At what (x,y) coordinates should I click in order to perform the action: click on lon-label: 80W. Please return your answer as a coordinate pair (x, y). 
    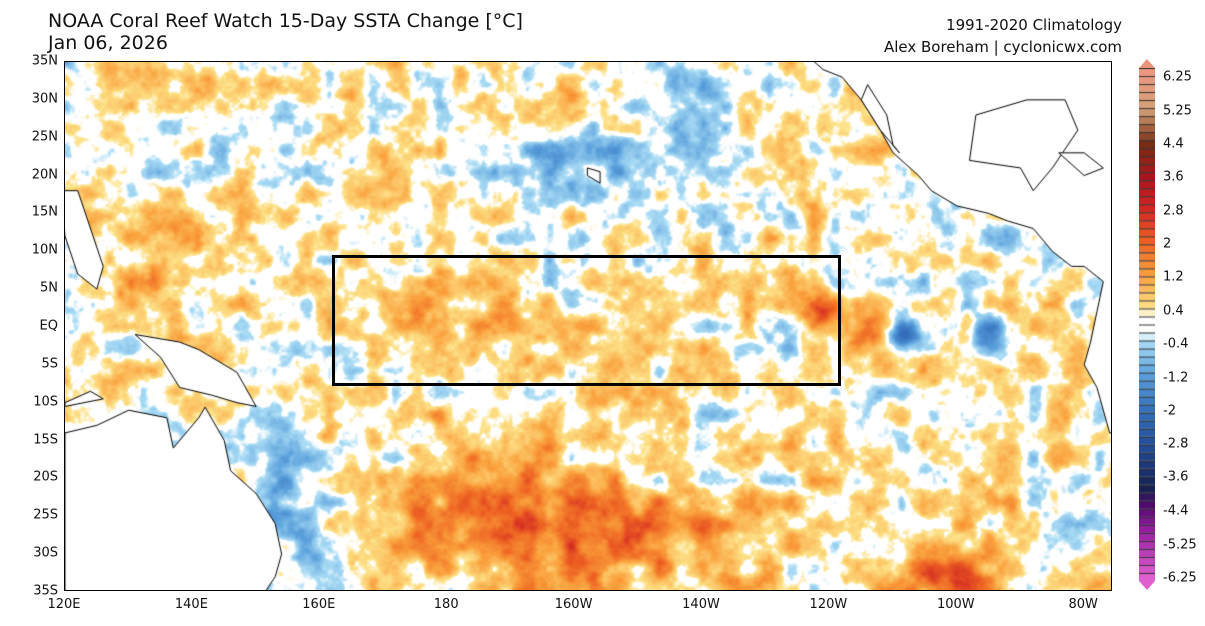
    Looking at the image, I should click on (1083, 604).